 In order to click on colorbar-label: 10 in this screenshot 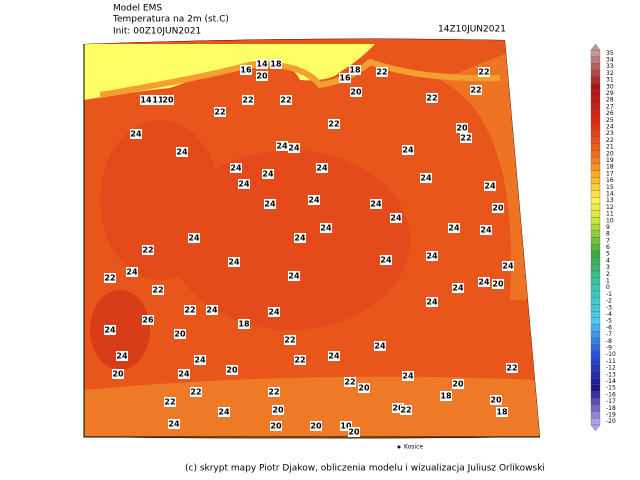, I will do `click(610, 220)`.